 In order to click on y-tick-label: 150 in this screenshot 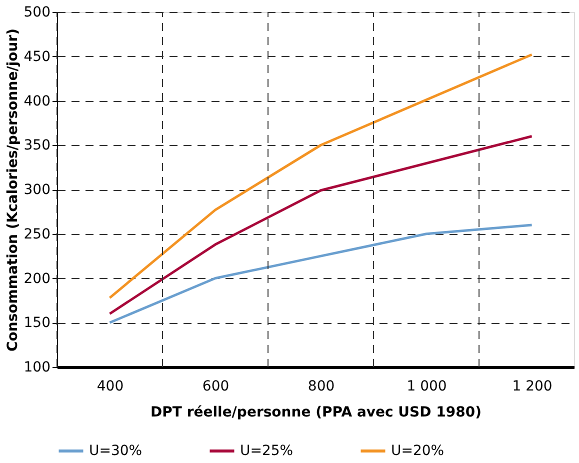, I will do `click(37, 323)`.